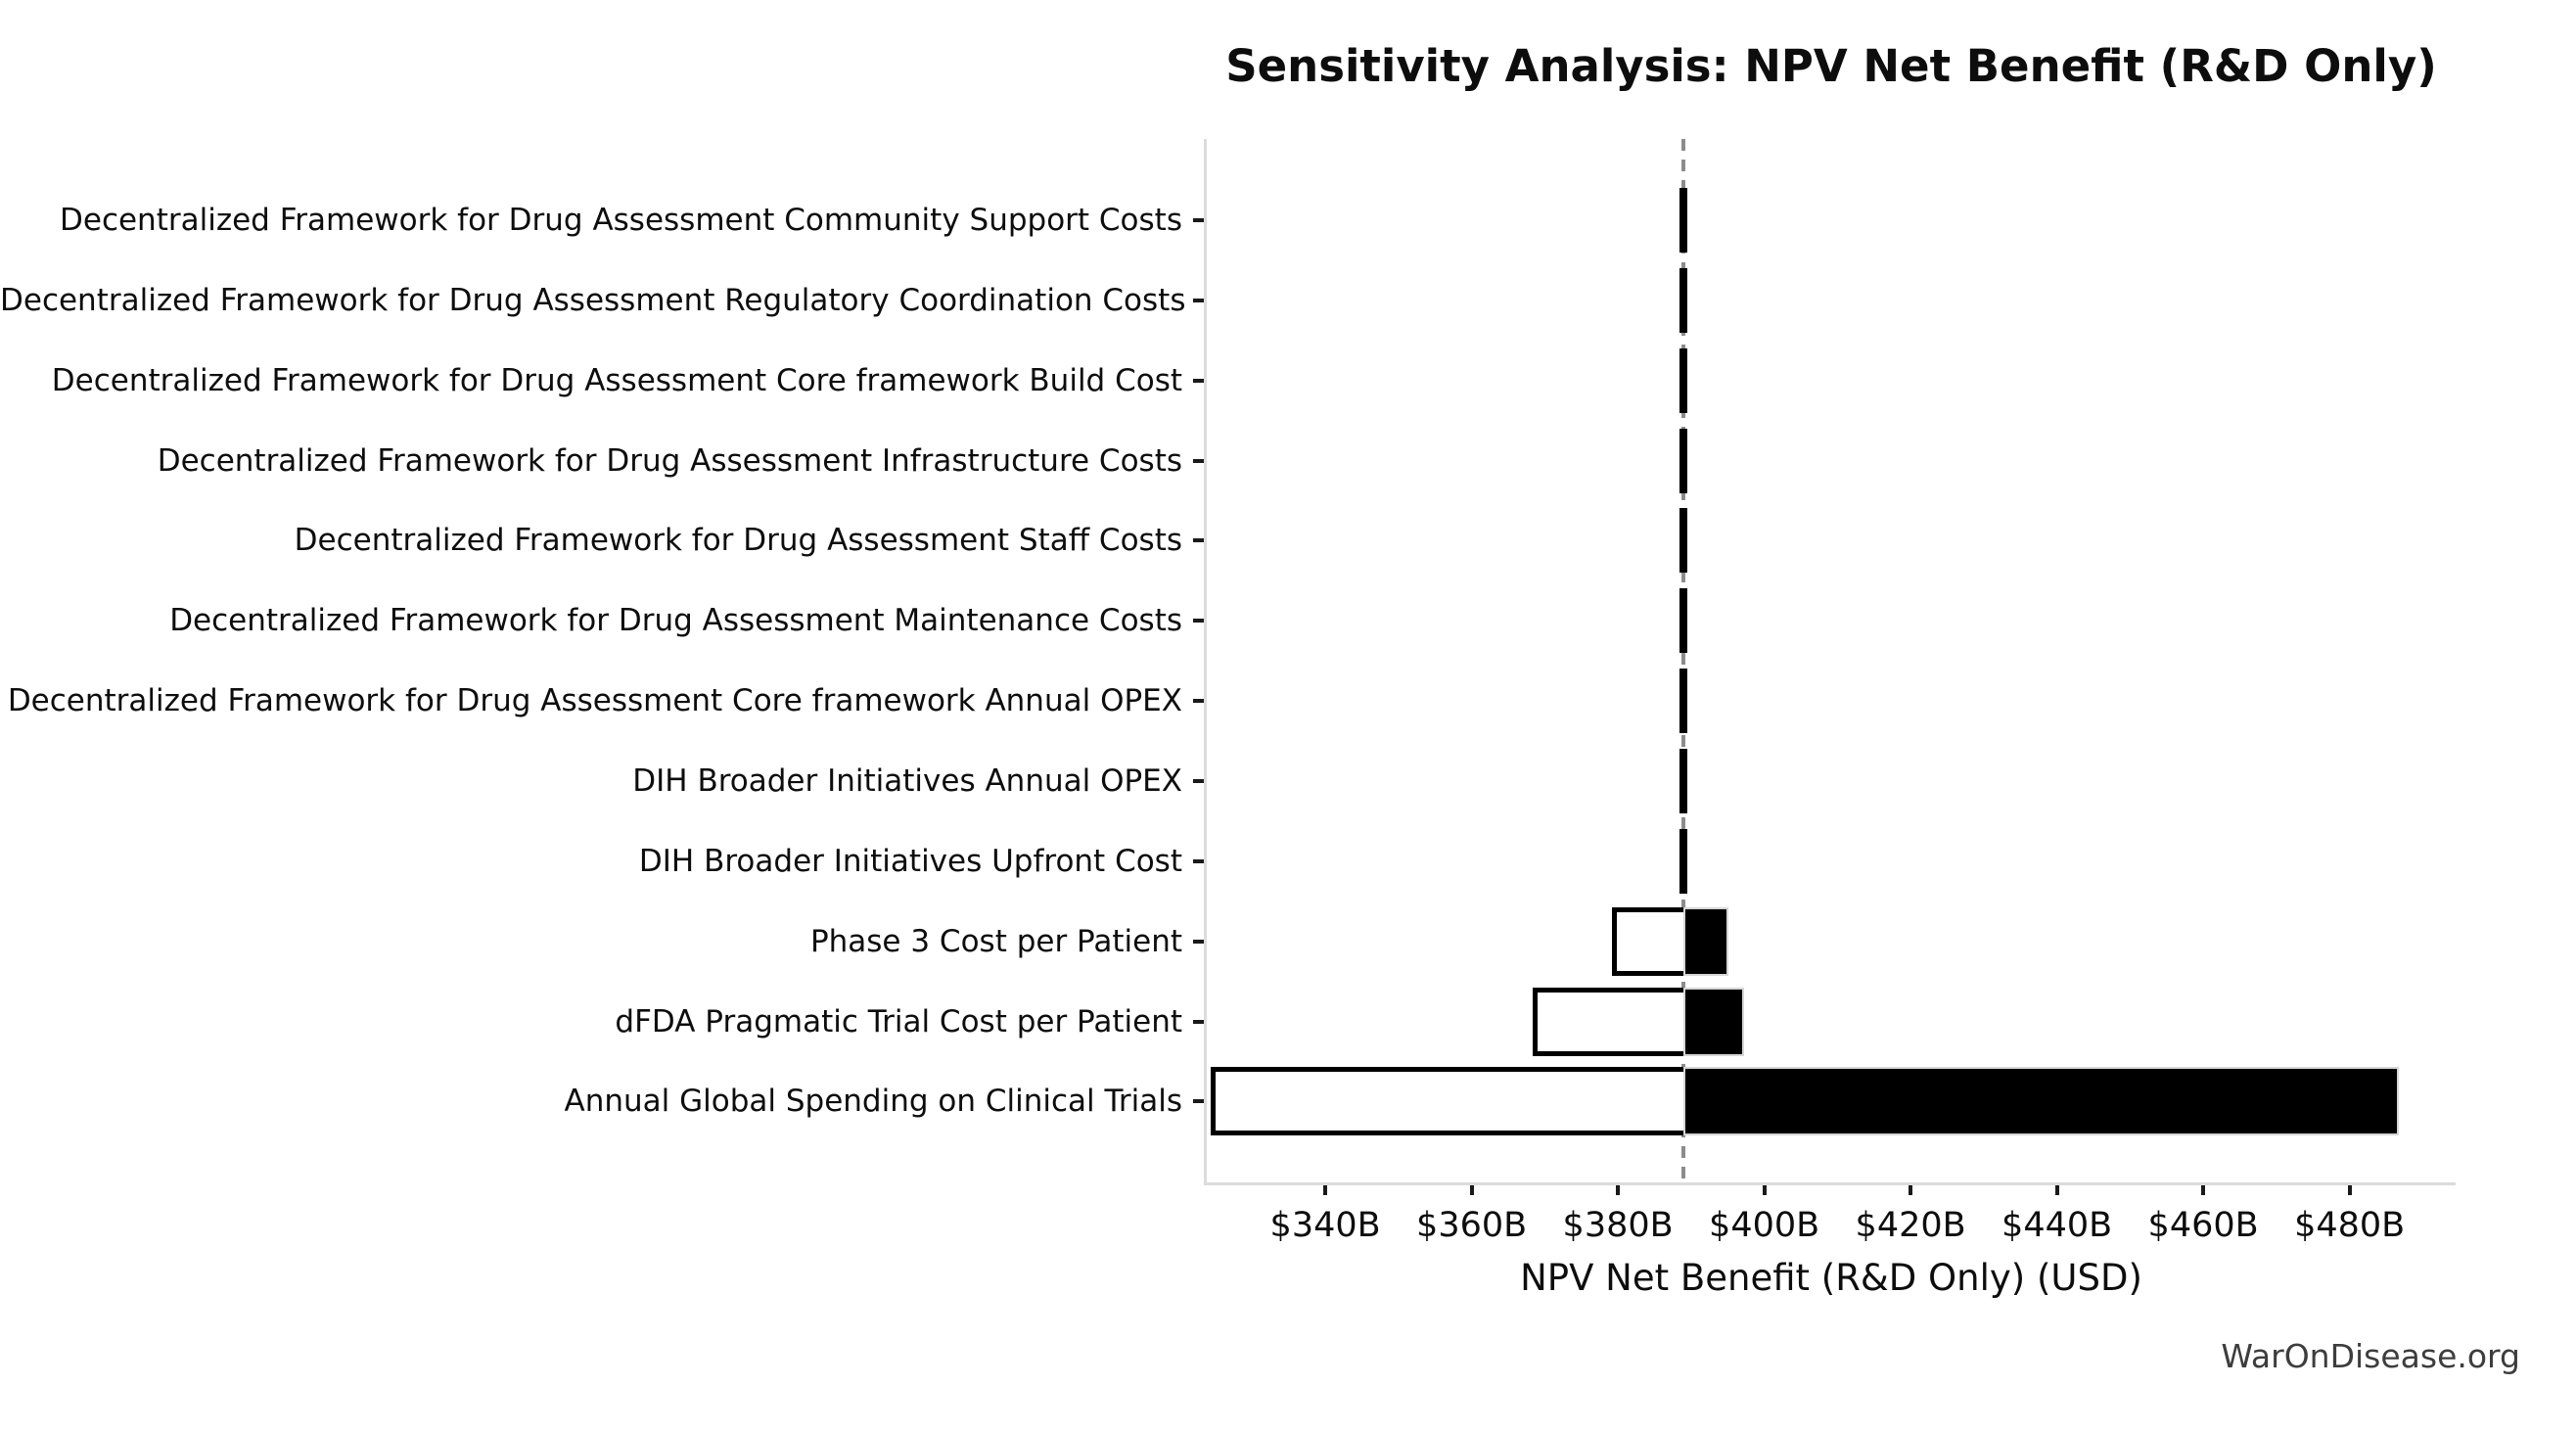 The width and height of the screenshot is (2576, 1432). Describe the element at coordinates (907, 780) in the screenshot. I see `y-axis-label: DIH Broader Initiatives Annual OPEX` at that location.